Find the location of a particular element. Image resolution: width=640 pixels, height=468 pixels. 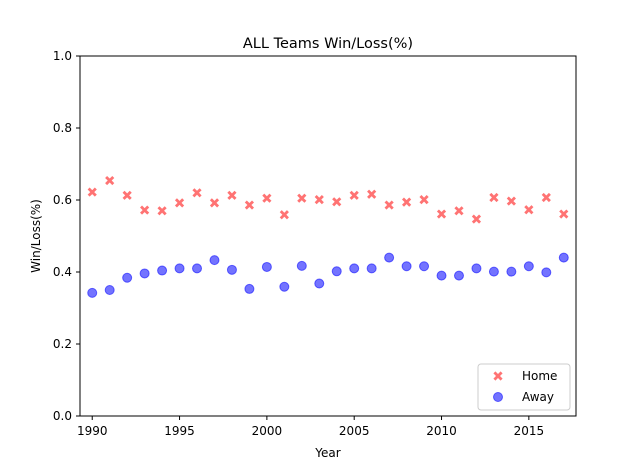

x-tick-label: 2010 is located at coordinates (441, 431).